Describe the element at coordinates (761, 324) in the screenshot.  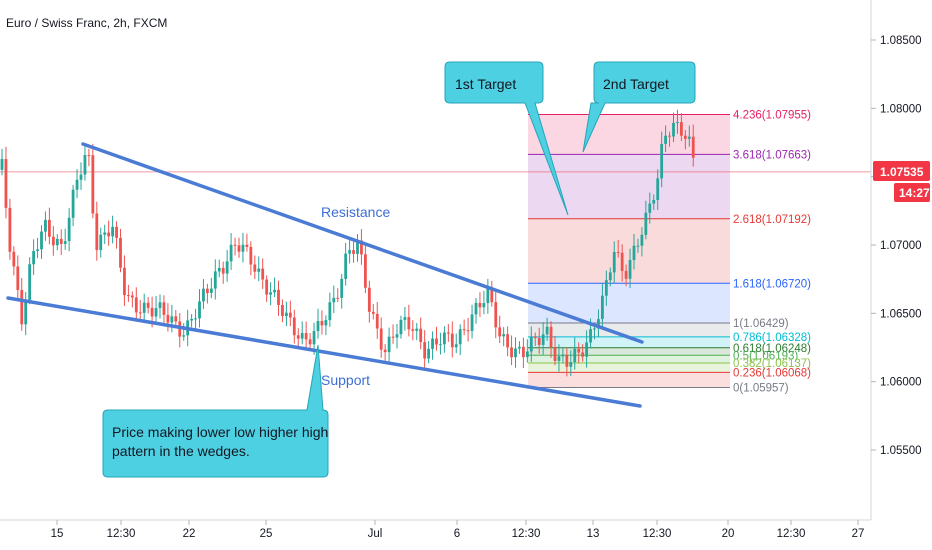
I see `fib-level-label: 1(1.06429)` at that location.